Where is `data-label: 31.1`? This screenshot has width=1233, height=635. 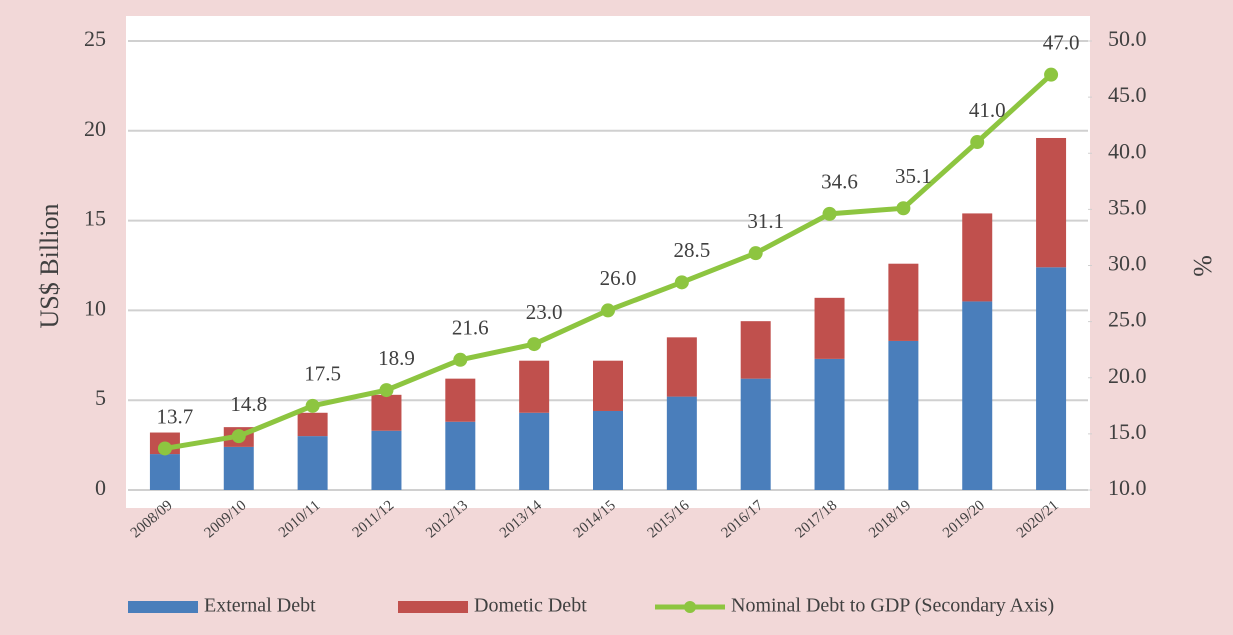 data-label: 31.1 is located at coordinates (765, 221).